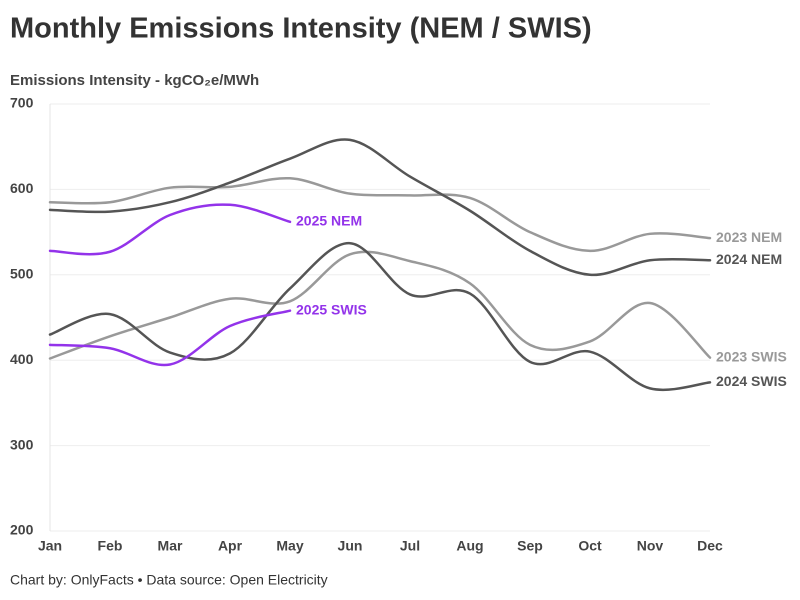 The width and height of the screenshot is (800, 600). What do you see at coordinates (50, 546) in the screenshot?
I see `x-tick-label: Jan` at bounding box center [50, 546].